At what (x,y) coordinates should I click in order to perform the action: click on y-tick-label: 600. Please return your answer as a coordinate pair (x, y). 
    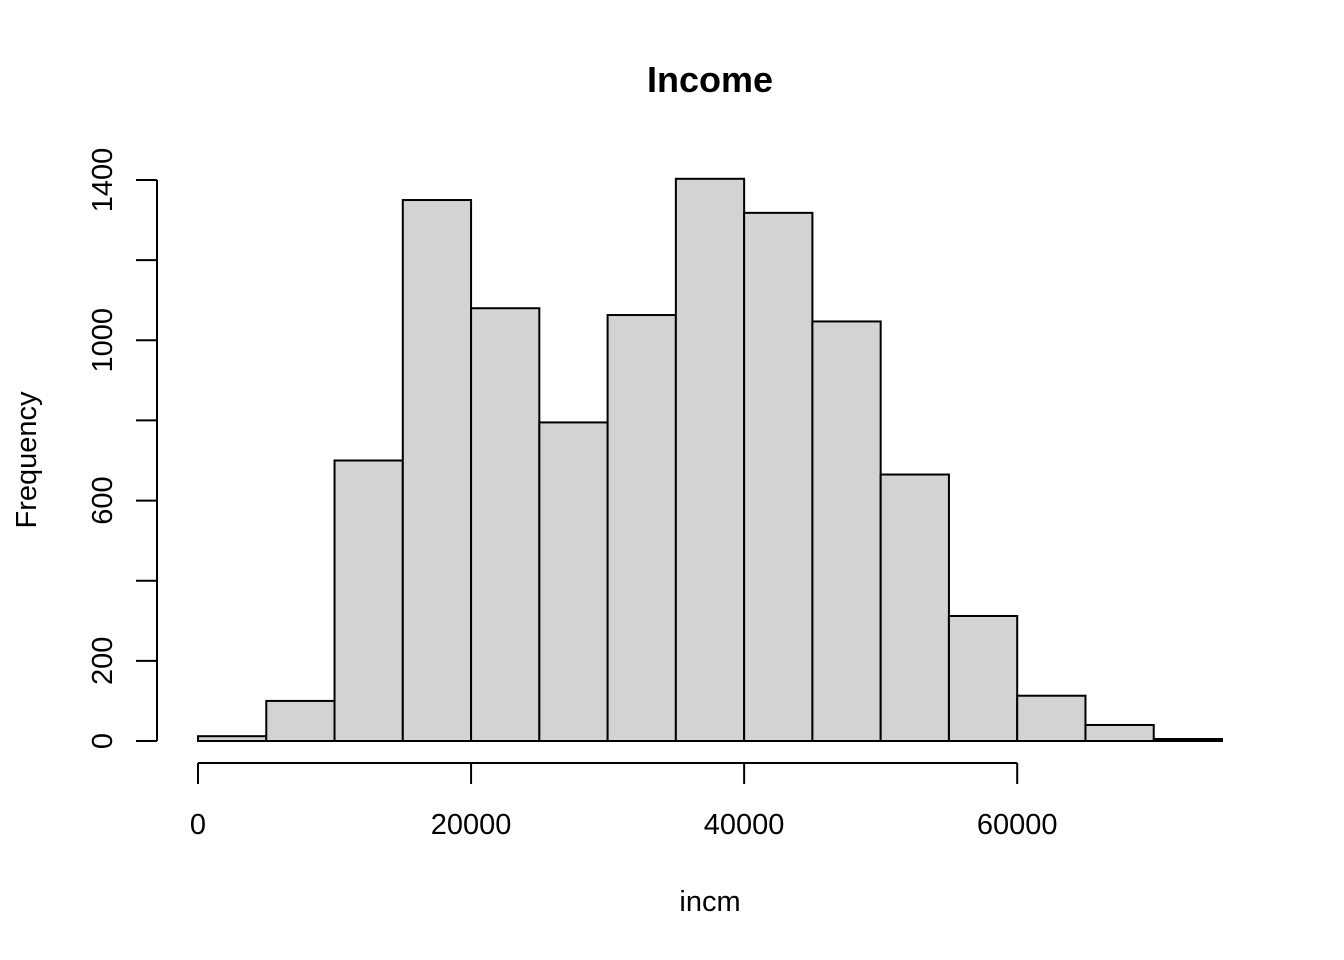
    Looking at the image, I should click on (103, 500).